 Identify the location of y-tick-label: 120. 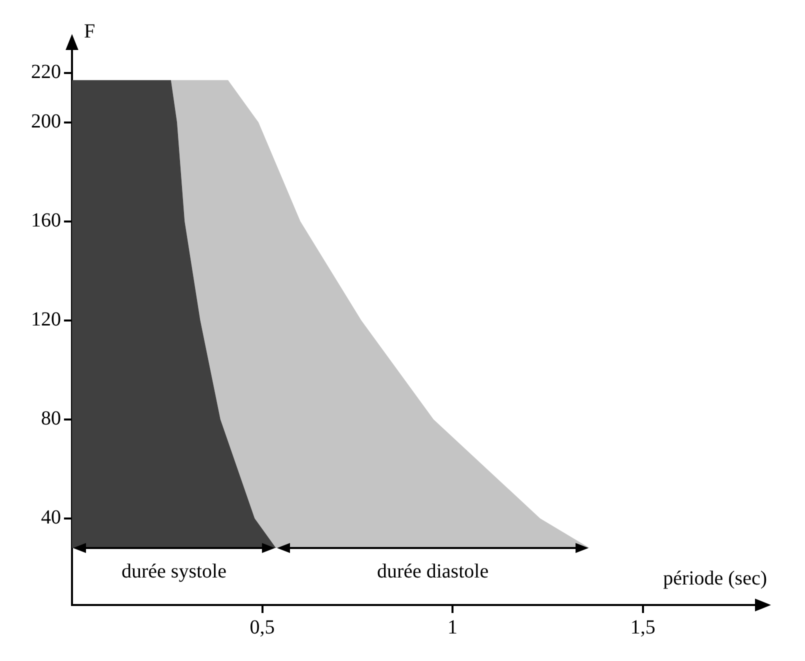
(46, 319).